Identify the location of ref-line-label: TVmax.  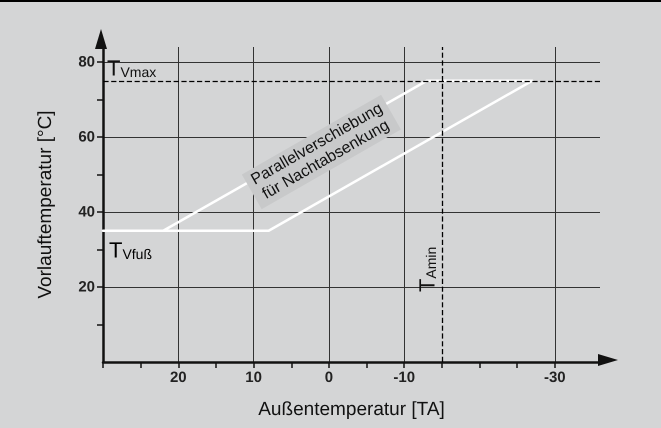
(131, 67).